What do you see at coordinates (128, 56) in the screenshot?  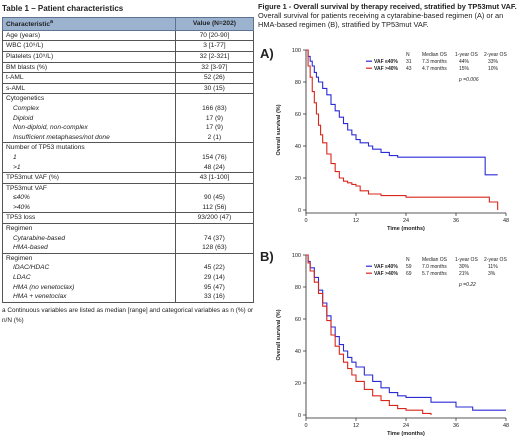 I see `table-row: Platelets (10⁹/L) 32 [2-321]` at bounding box center [128, 56].